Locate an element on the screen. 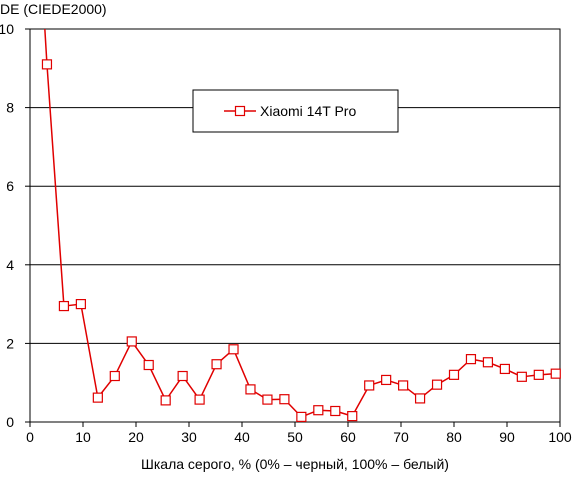 The width and height of the screenshot is (573, 477). y-tick-label: 8 is located at coordinates (10, 108).